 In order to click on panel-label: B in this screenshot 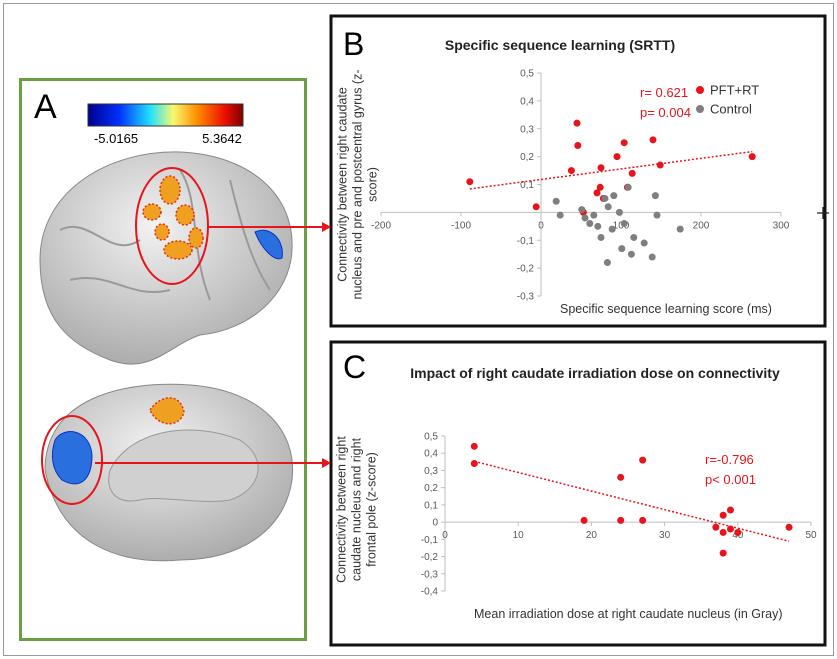, I will do `click(353, 44)`.